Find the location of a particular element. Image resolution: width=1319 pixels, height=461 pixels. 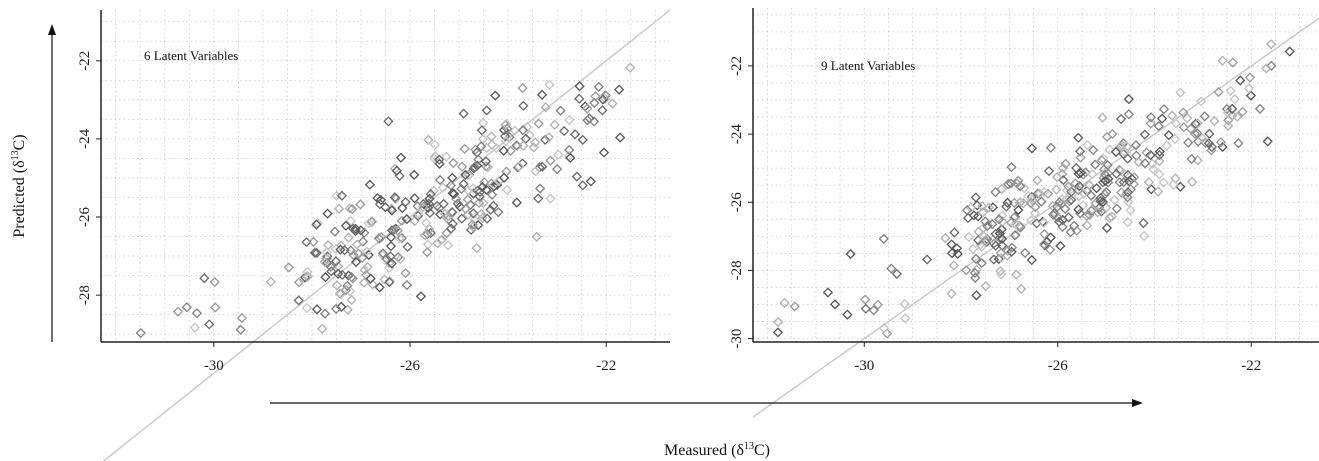

x-axis-arrow is located at coordinates (706, 403).